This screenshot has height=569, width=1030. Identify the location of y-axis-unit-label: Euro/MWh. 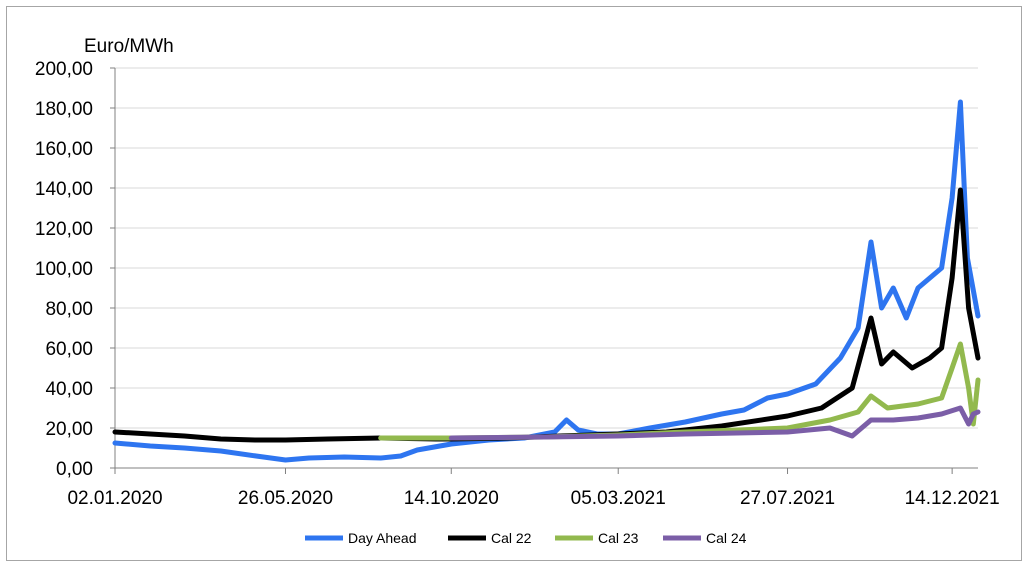
(129, 46).